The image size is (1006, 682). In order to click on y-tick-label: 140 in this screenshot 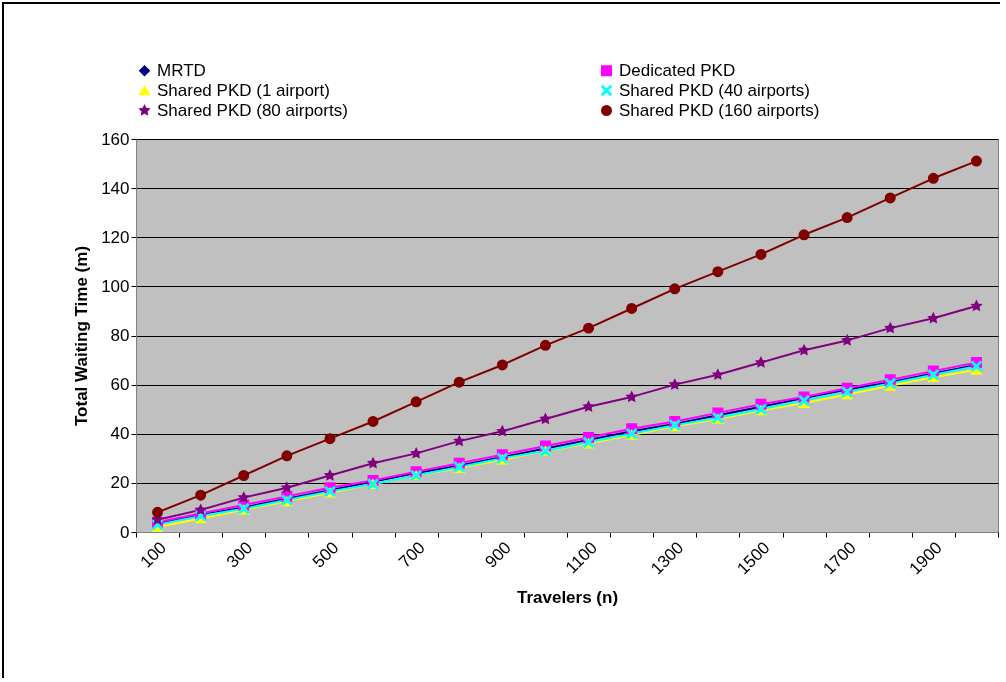, I will do `click(115, 188)`.